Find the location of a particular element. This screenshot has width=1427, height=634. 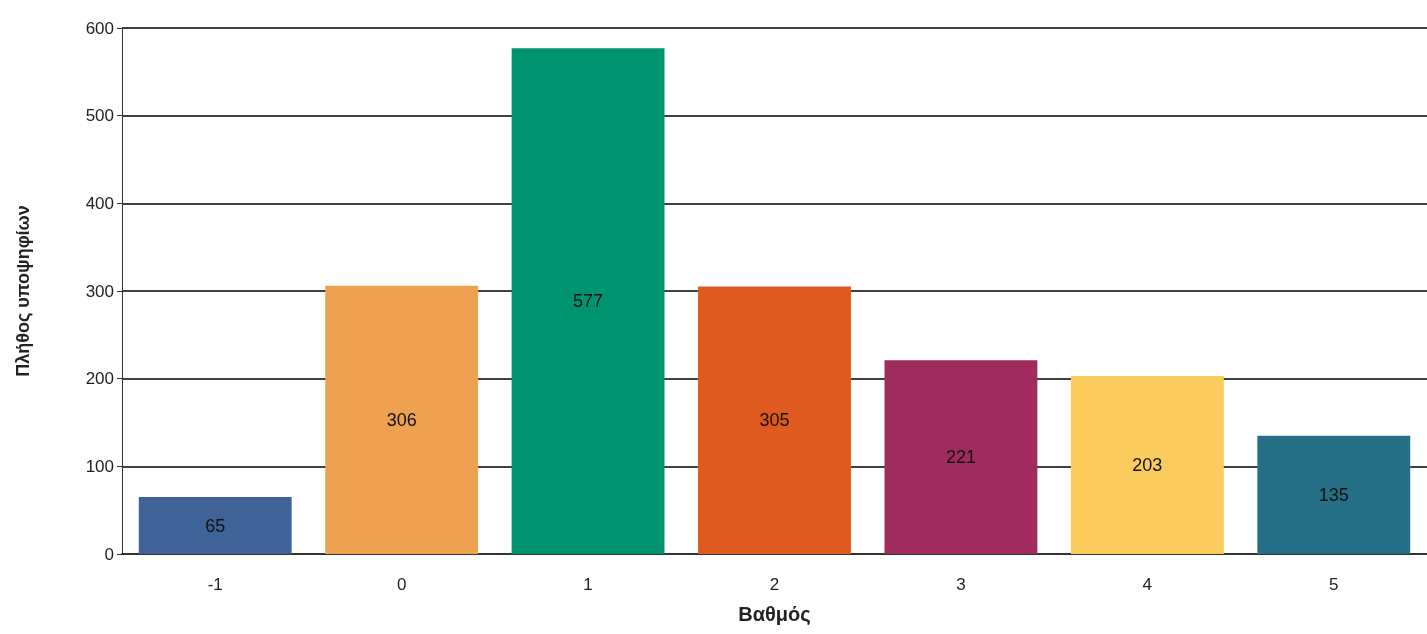

y-tick-label: 300 is located at coordinates (99, 291).